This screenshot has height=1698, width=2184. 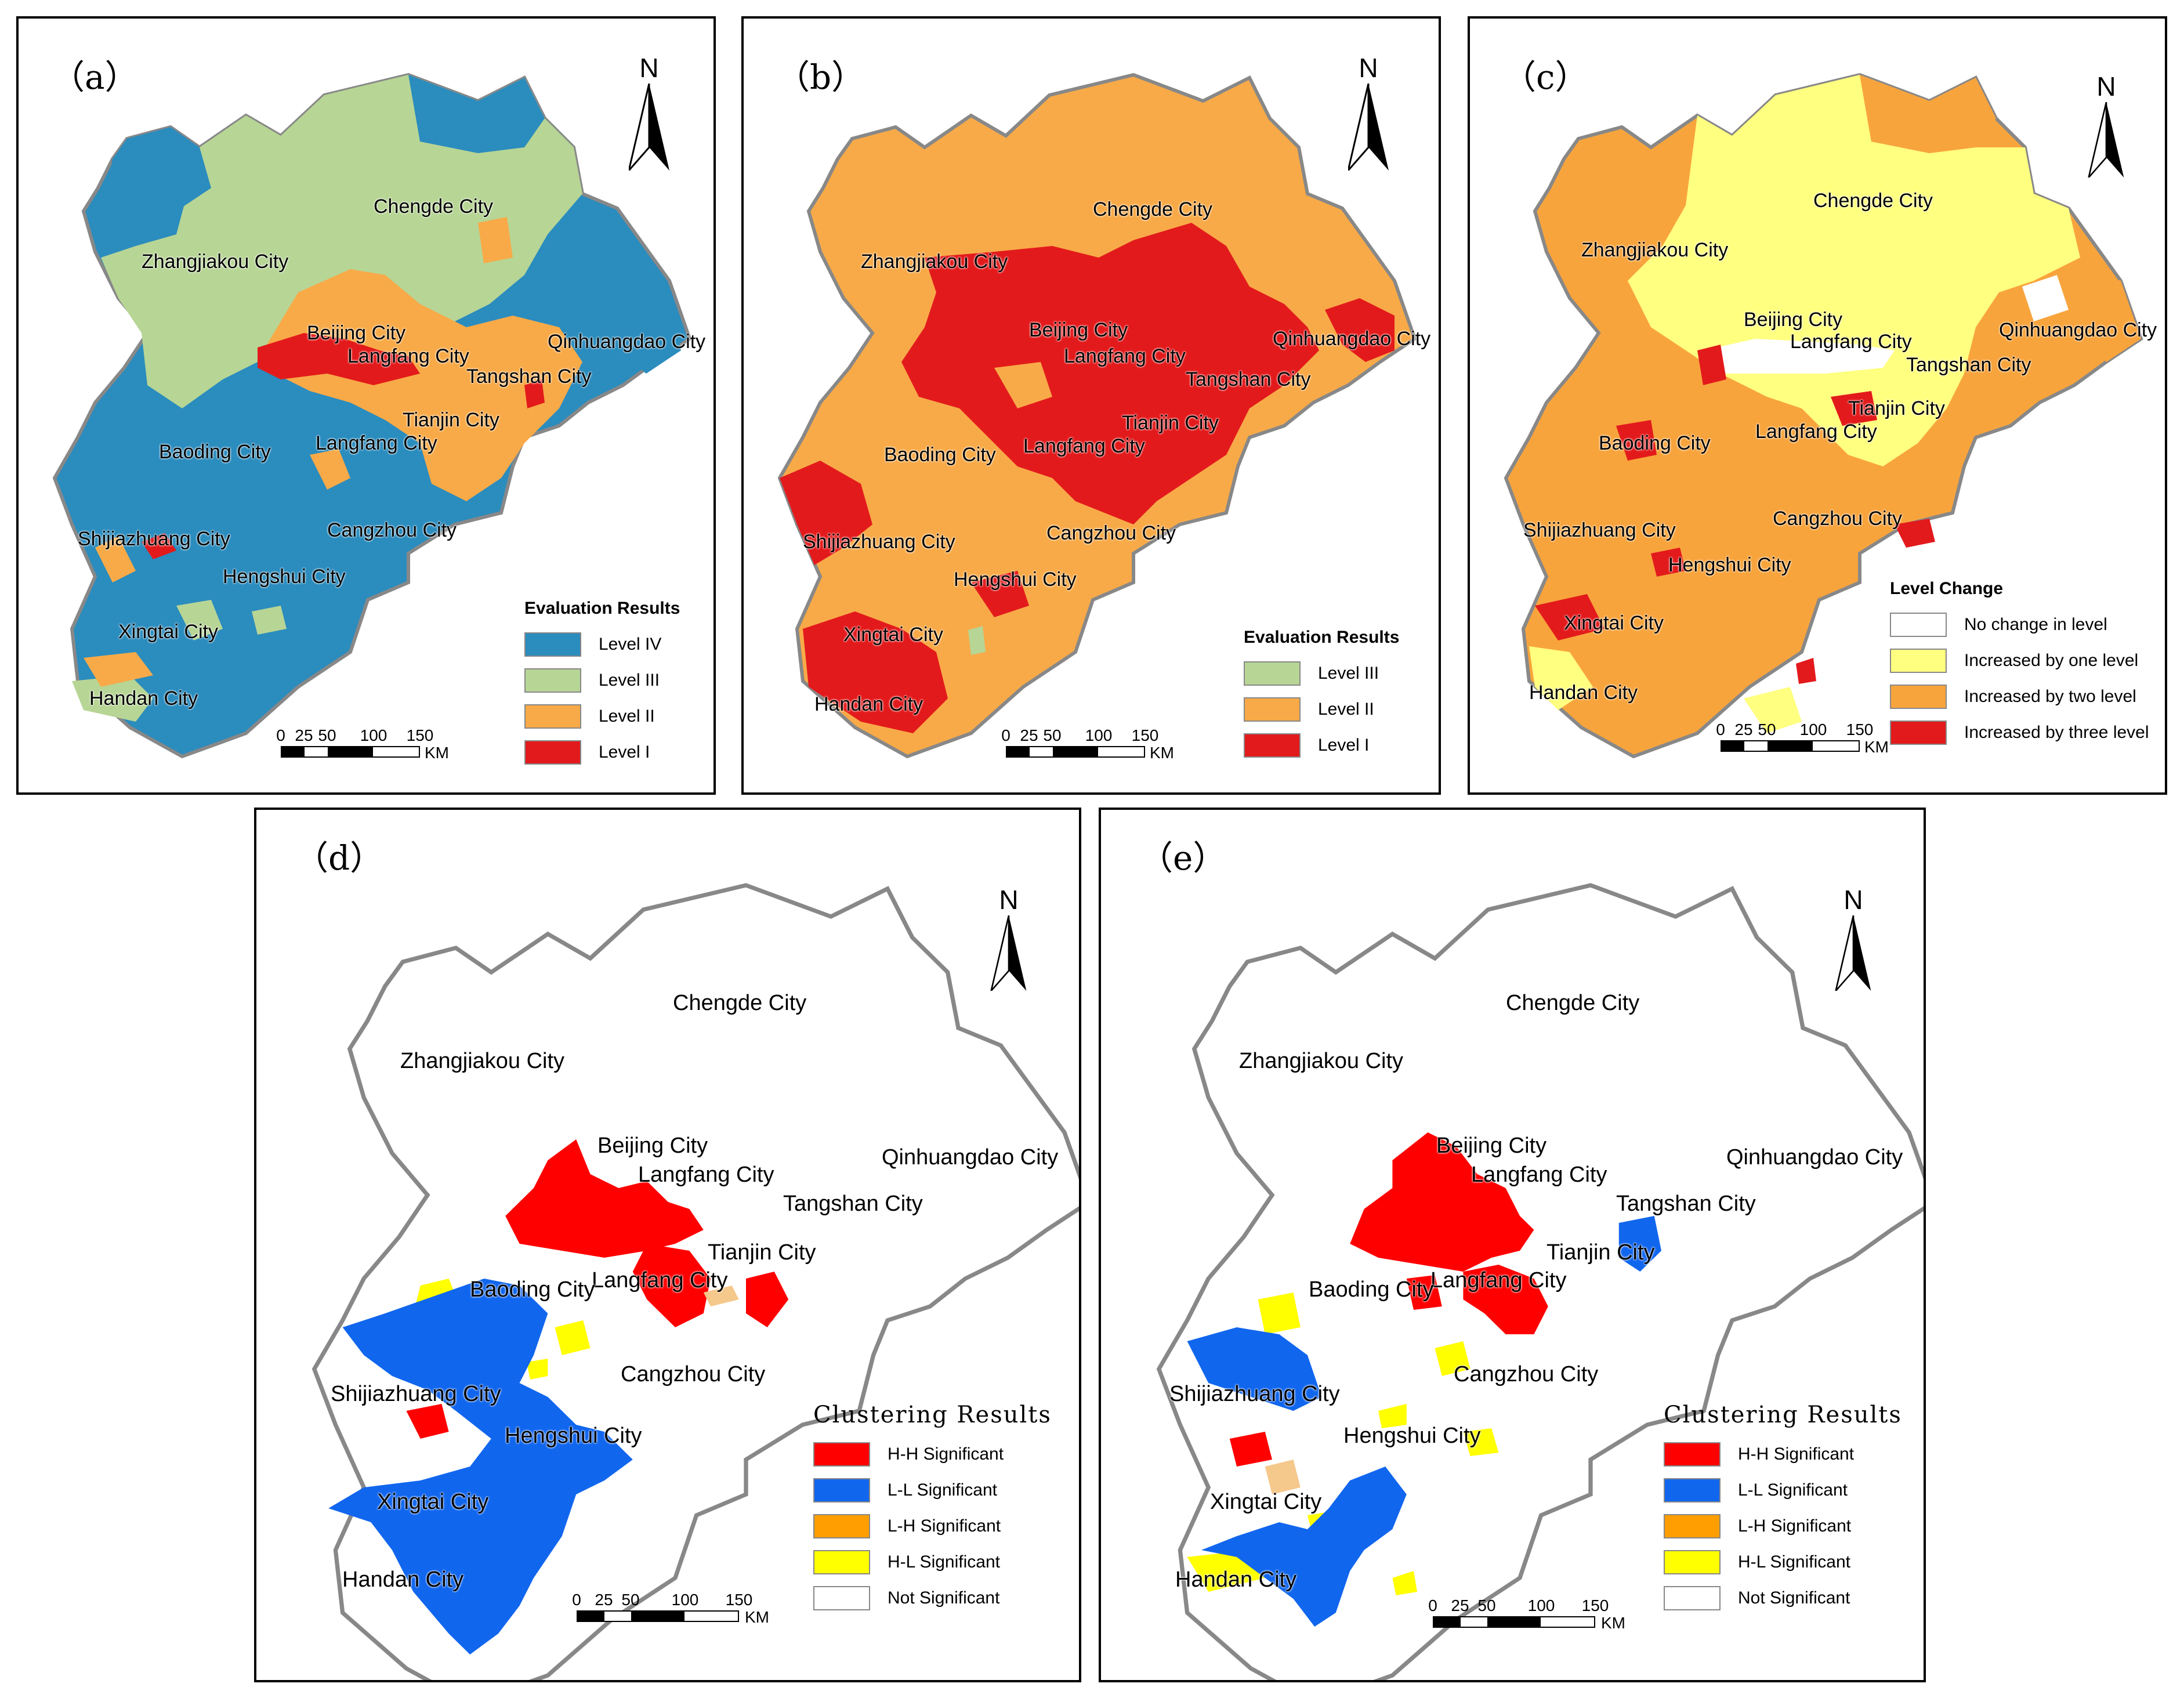 What do you see at coordinates (1360, 330) in the screenshot?
I see `region-level-i-qhd` at bounding box center [1360, 330].